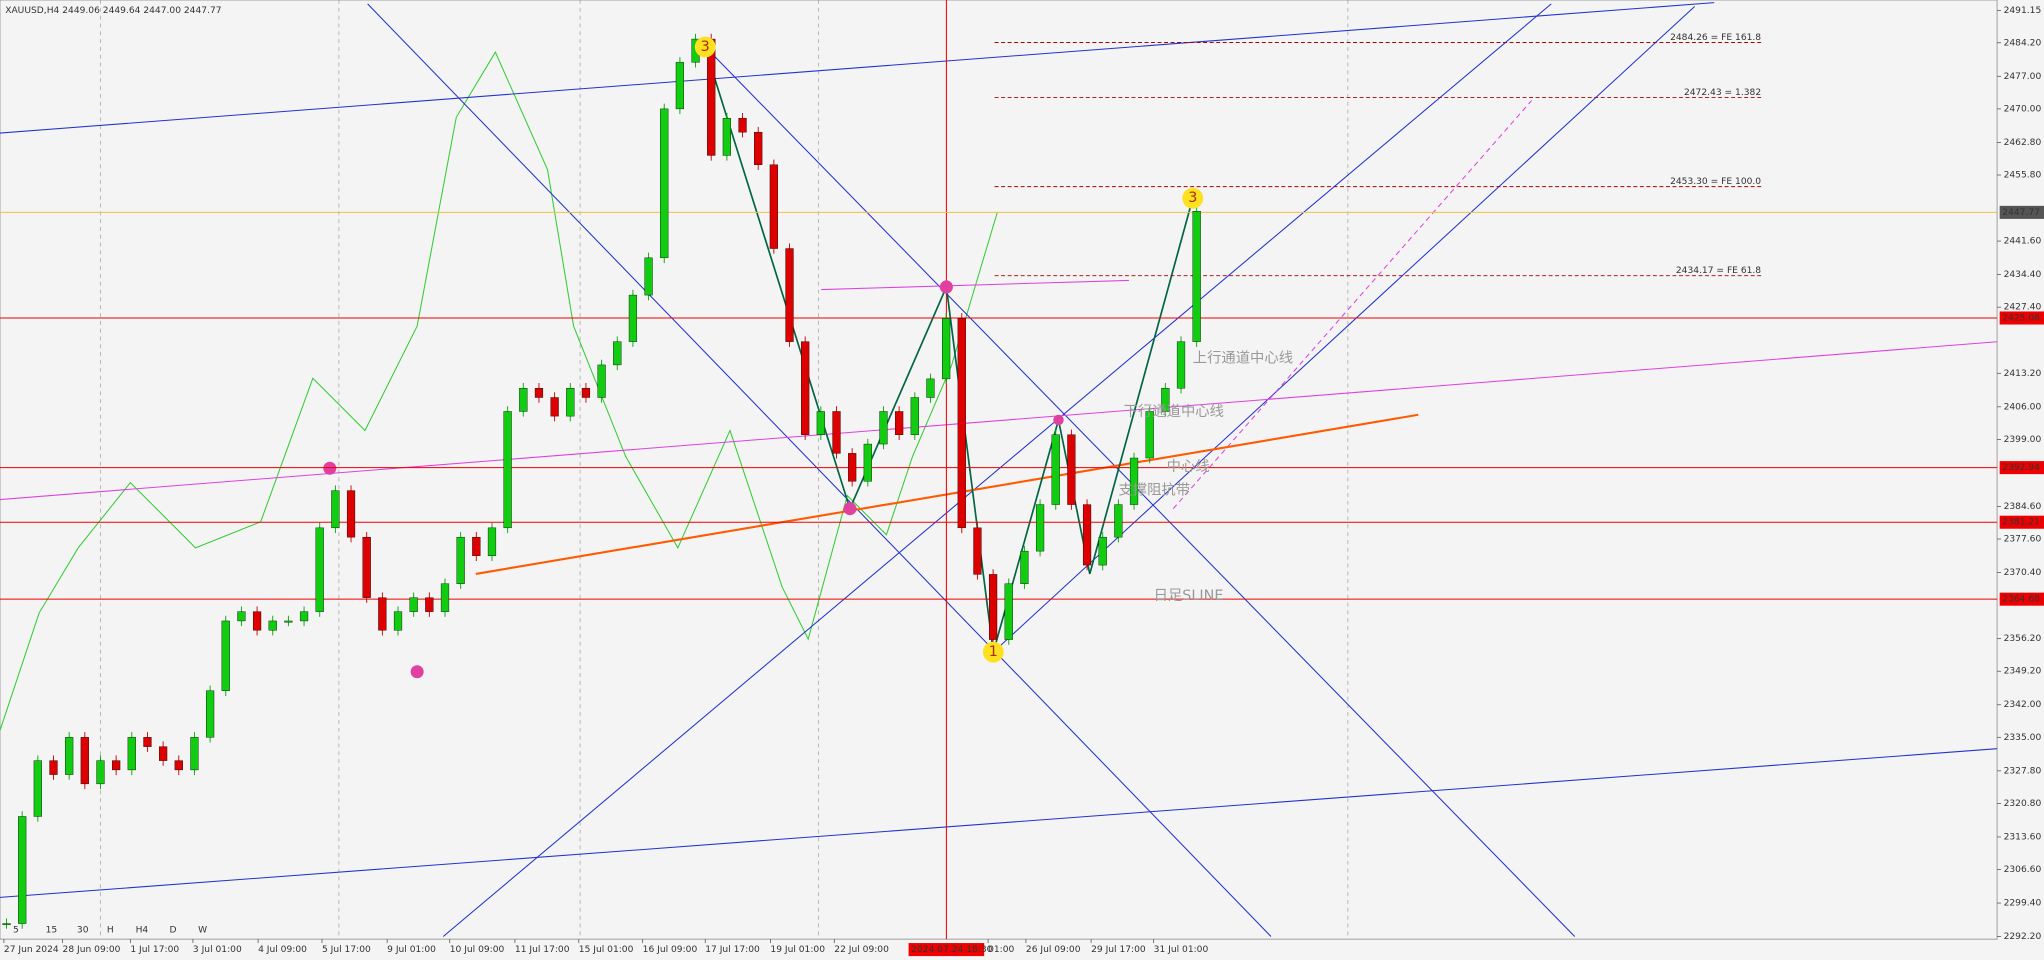 The width and height of the screenshot is (2044, 960). Describe the element at coordinates (2023, 275) in the screenshot. I see `y-tick-label: 2434.40` at that location.